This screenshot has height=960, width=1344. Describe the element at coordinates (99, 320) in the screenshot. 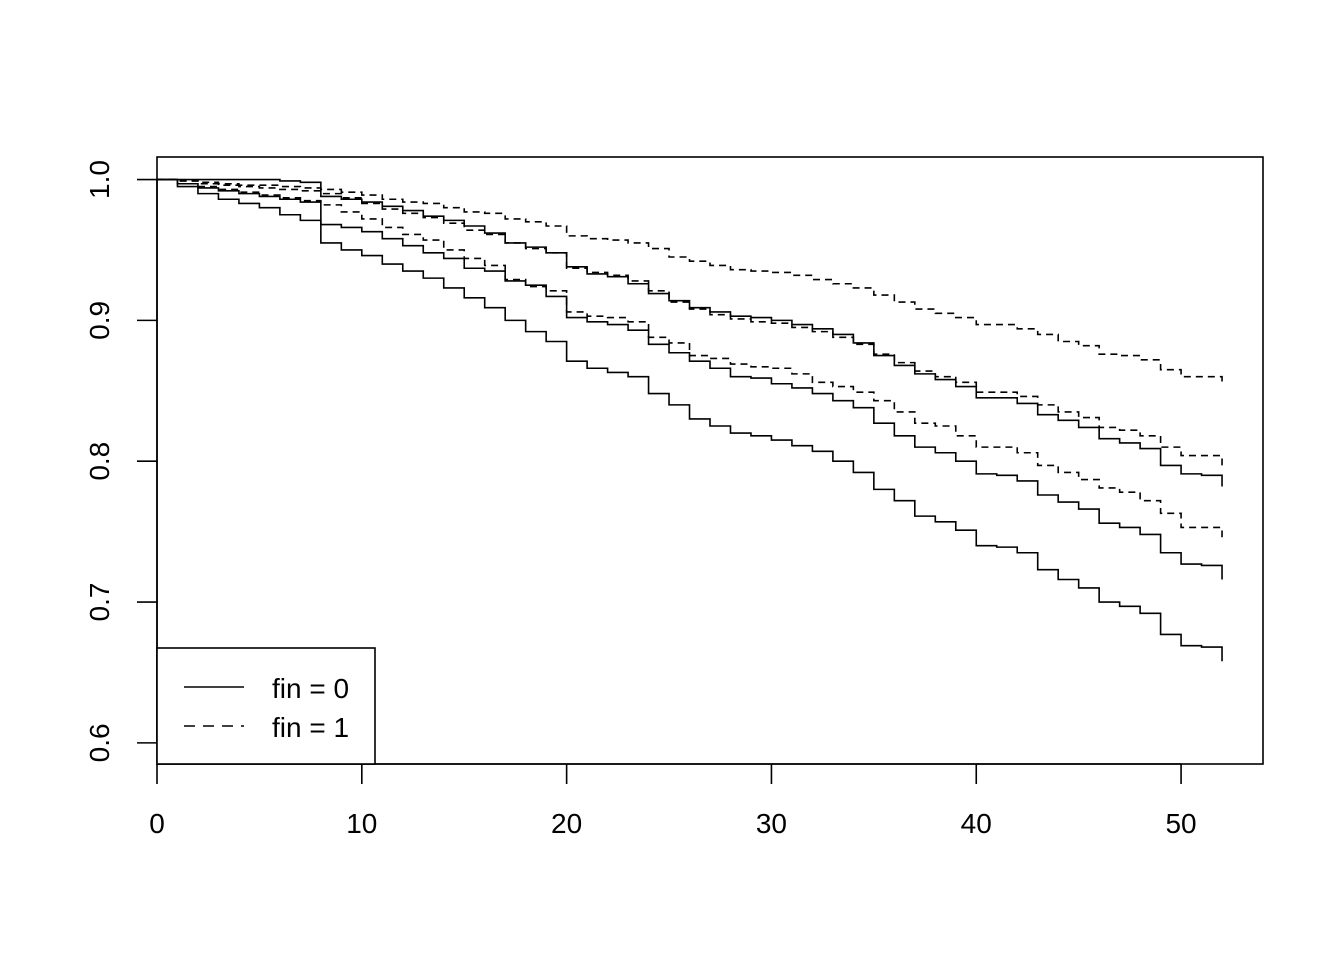

I see `y-tick-label: 0.9` at that location.